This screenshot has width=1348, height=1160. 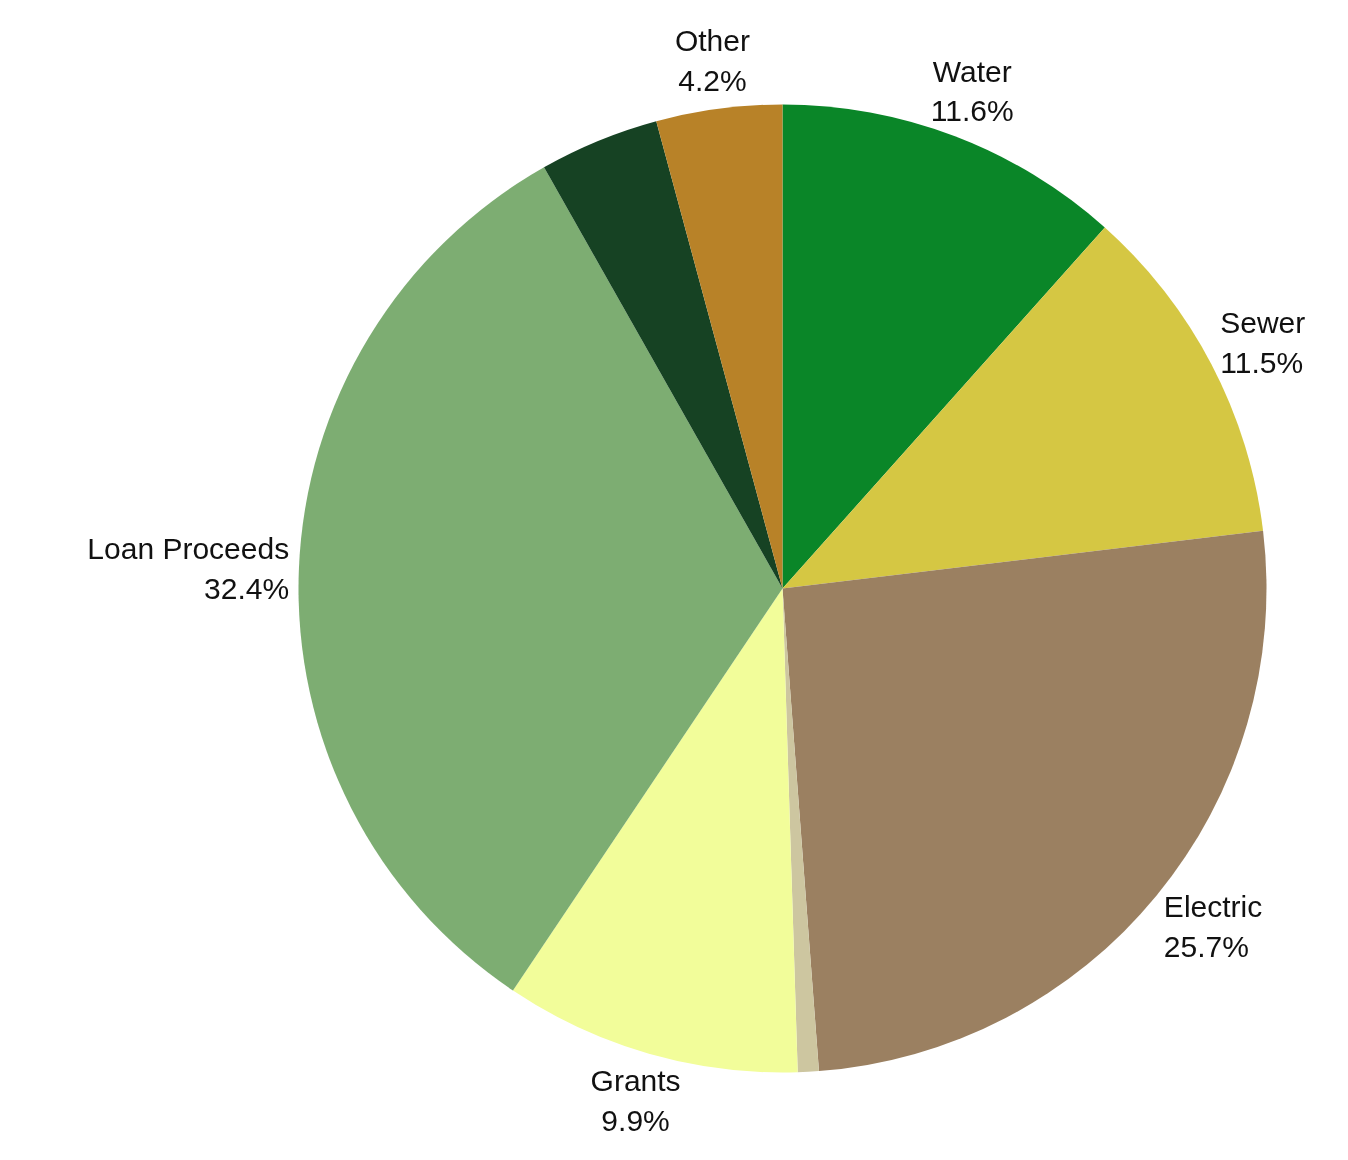 I want to click on slice-label: Sewer, so click(x=1263, y=323).